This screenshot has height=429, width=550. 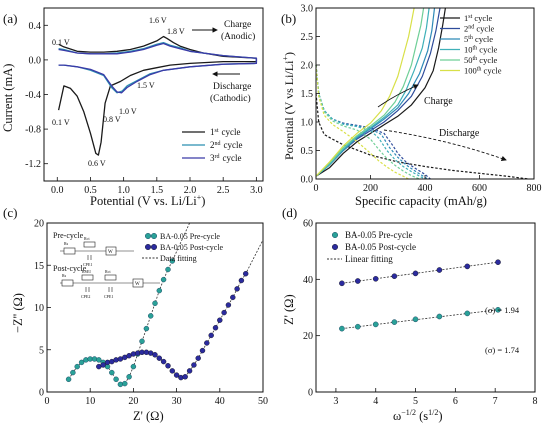 I want to click on legend-b-text-2: 2nd cycle, so click(x=479, y=29).